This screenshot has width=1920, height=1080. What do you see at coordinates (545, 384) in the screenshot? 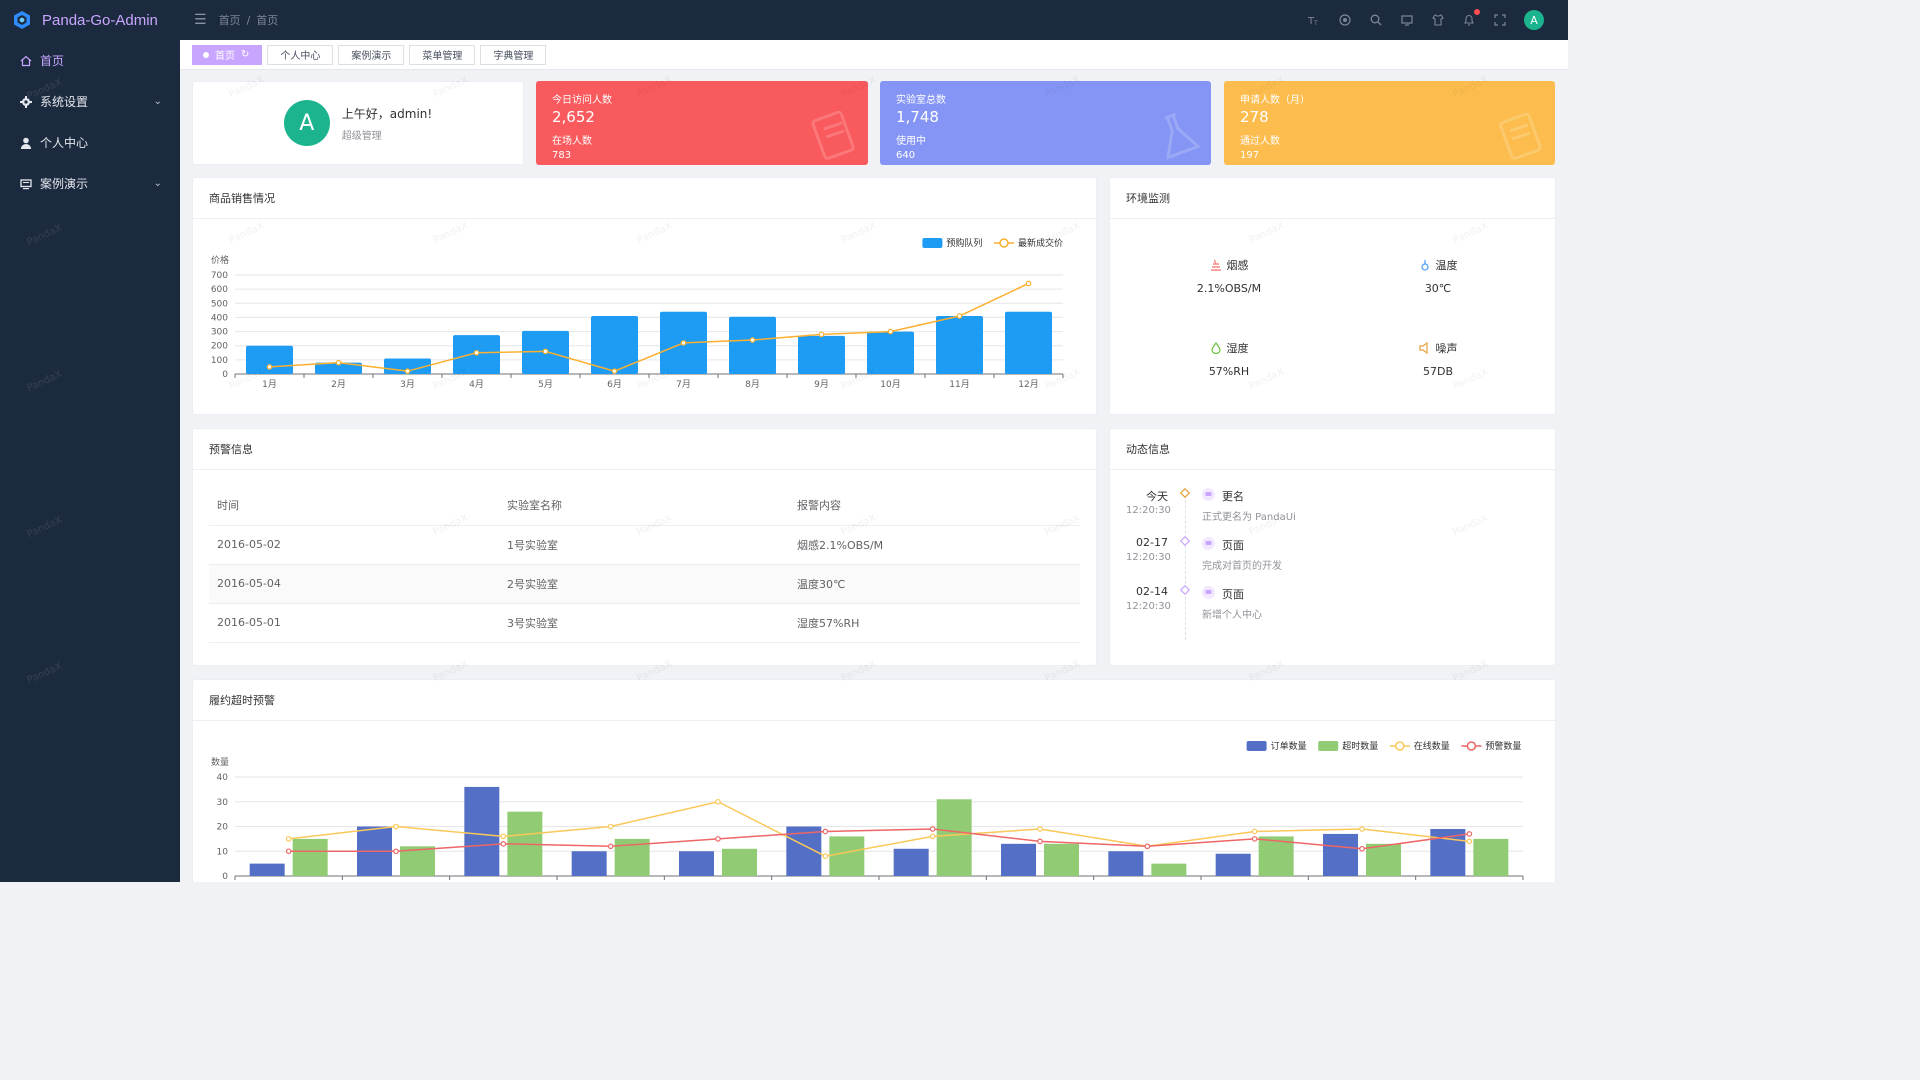
I see `x-tick-label: 5月` at bounding box center [545, 384].